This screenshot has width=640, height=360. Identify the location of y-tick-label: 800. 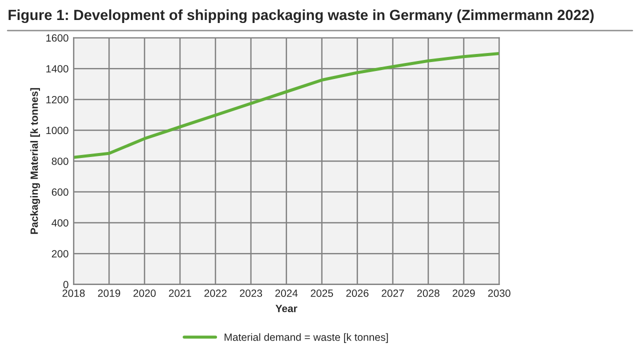
(60, 161).